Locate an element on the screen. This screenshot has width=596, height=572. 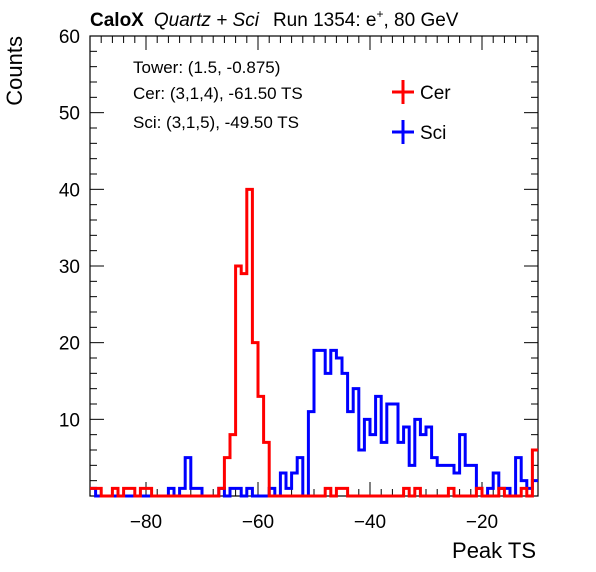
y-tick-label: 50 is located at coordinates (69, 114).